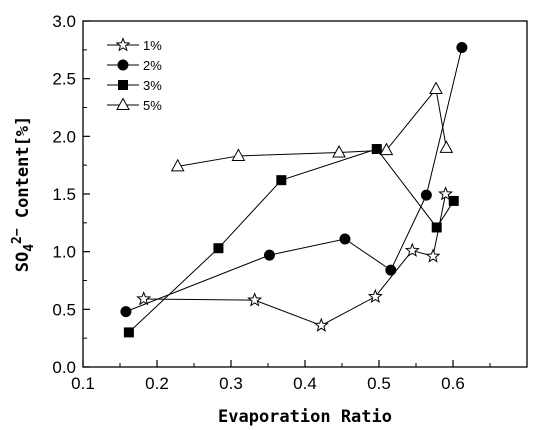 The image size is (537, 430). I want to click on x-tick-label: 0.5, so click(379, 383).